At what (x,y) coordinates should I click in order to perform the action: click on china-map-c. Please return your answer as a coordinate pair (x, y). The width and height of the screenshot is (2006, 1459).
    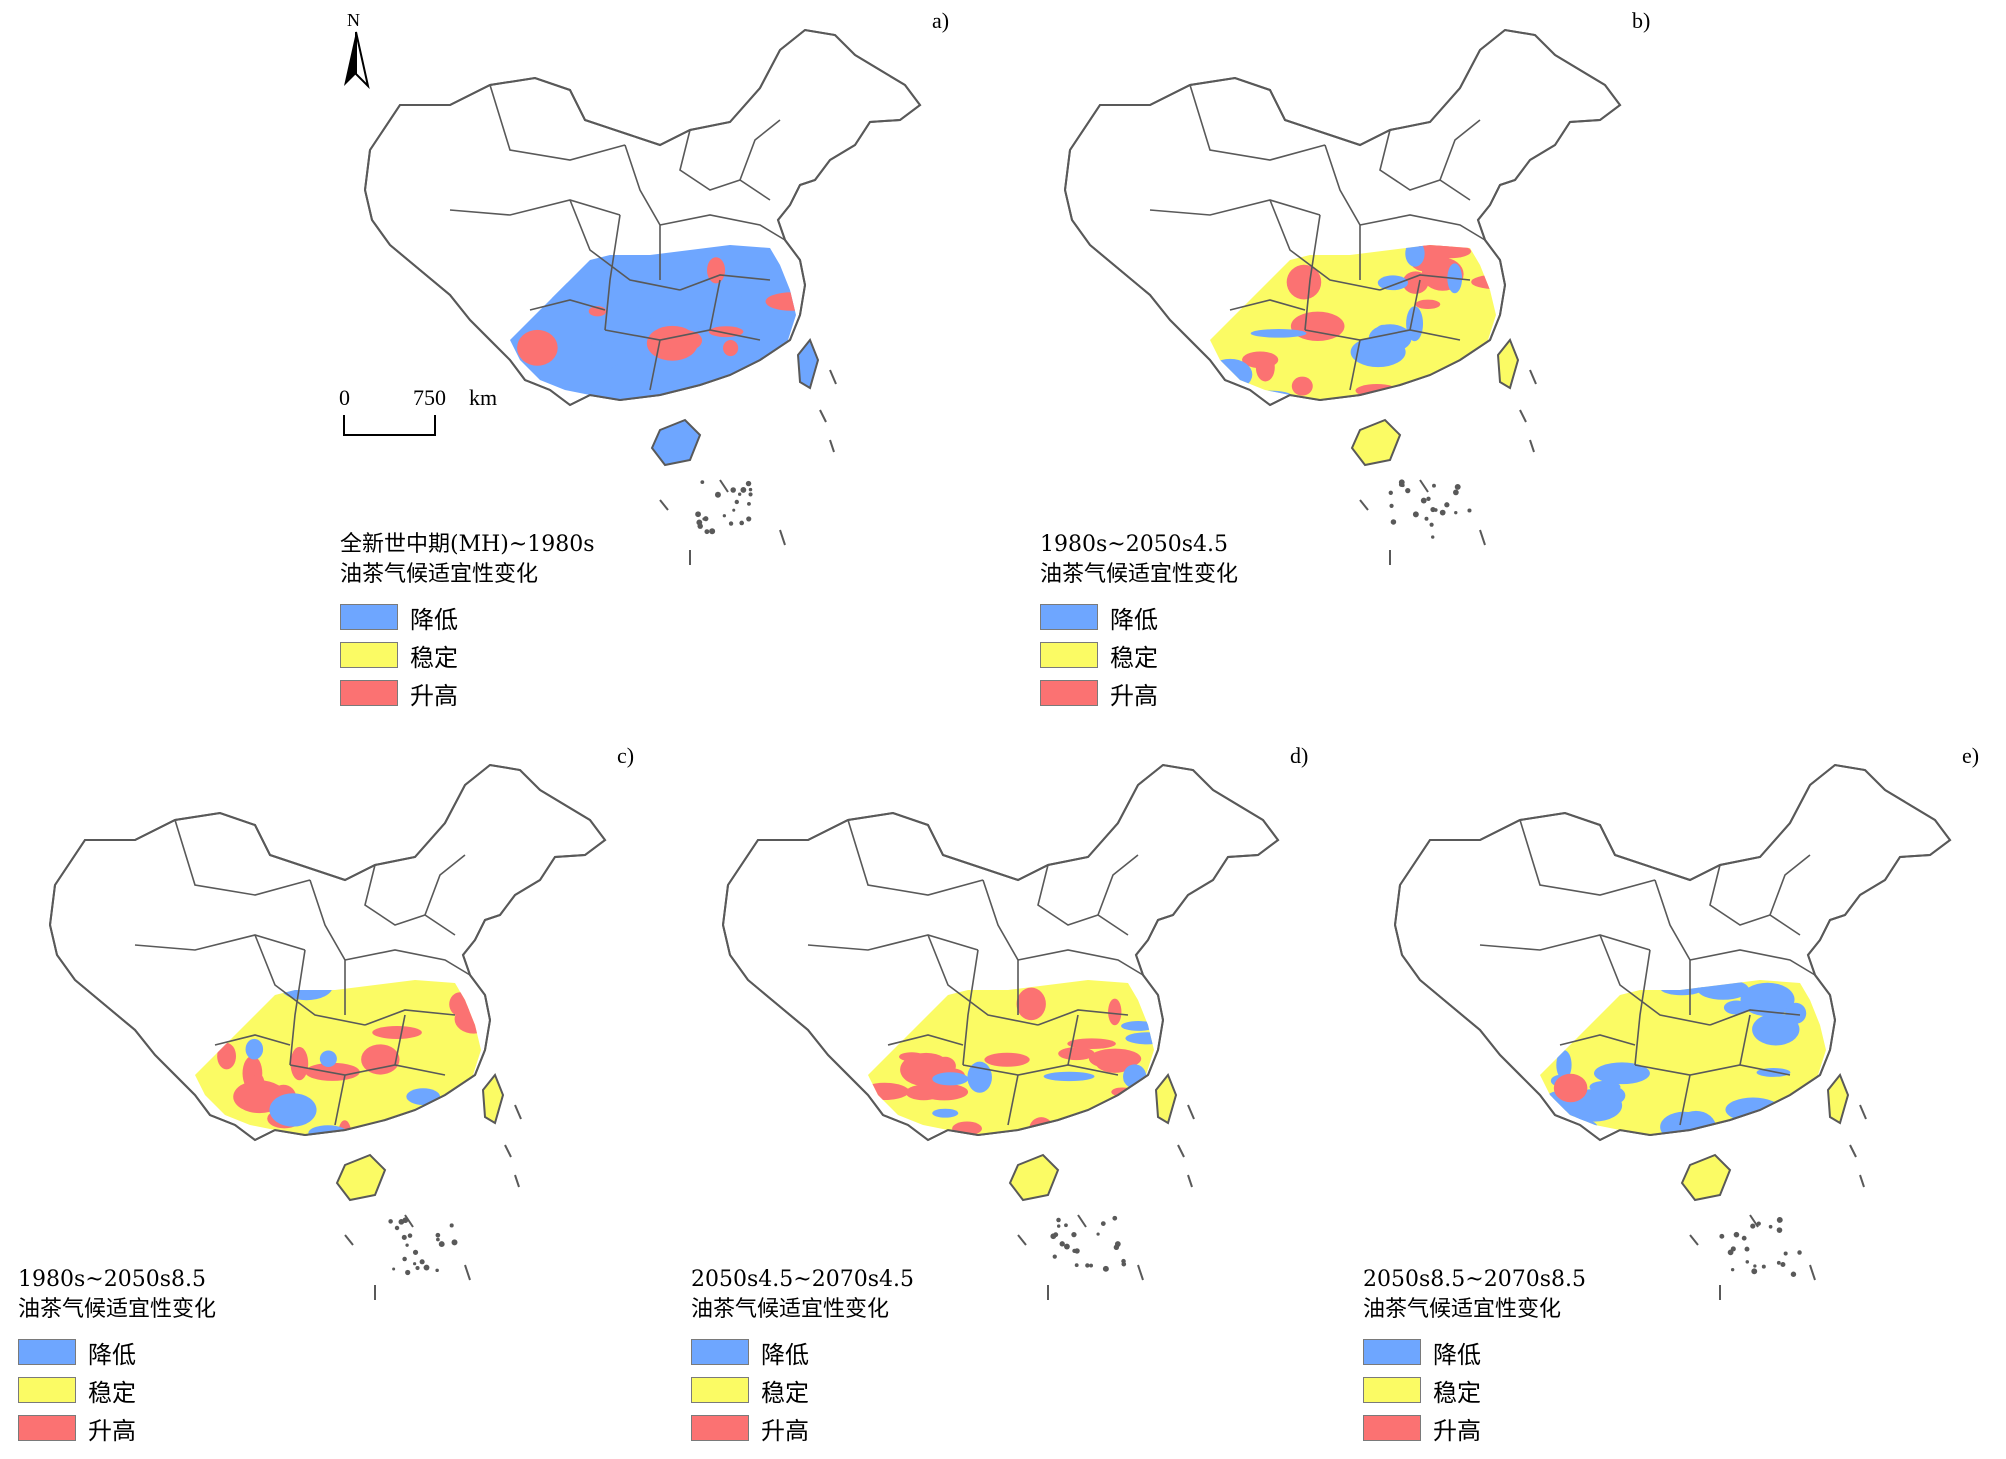
    Looking at the image, I should click on (327, 1031).